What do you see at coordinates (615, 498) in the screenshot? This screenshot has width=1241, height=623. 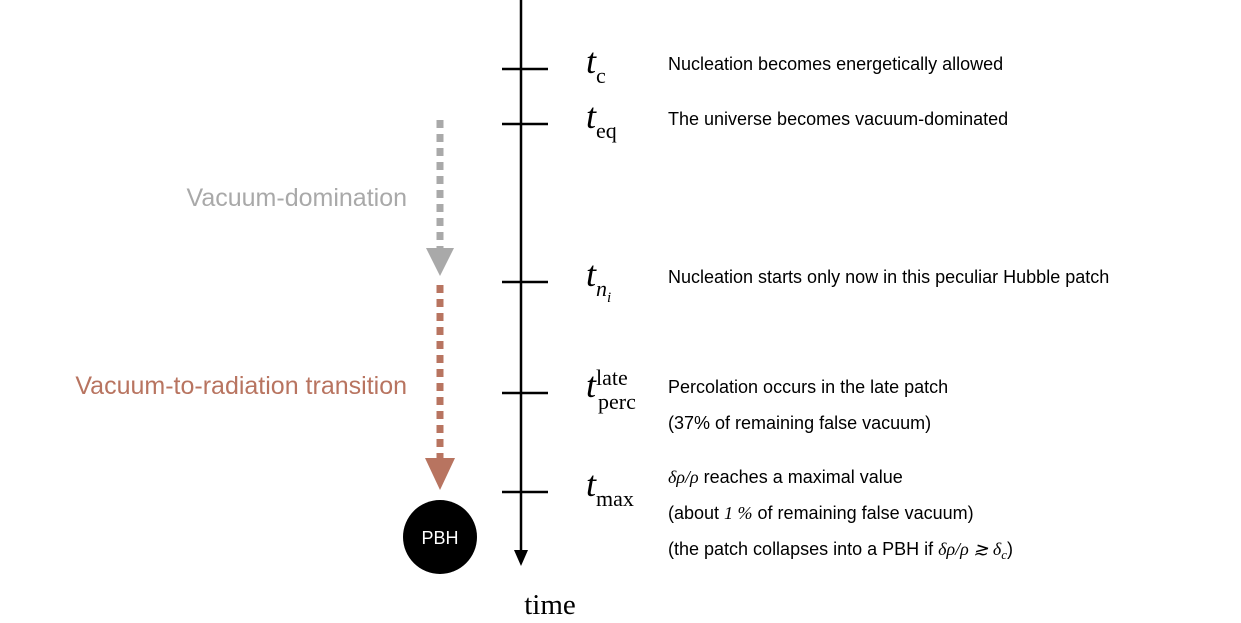 I see `symbol-sub: max` at bounding box center [615, 498].